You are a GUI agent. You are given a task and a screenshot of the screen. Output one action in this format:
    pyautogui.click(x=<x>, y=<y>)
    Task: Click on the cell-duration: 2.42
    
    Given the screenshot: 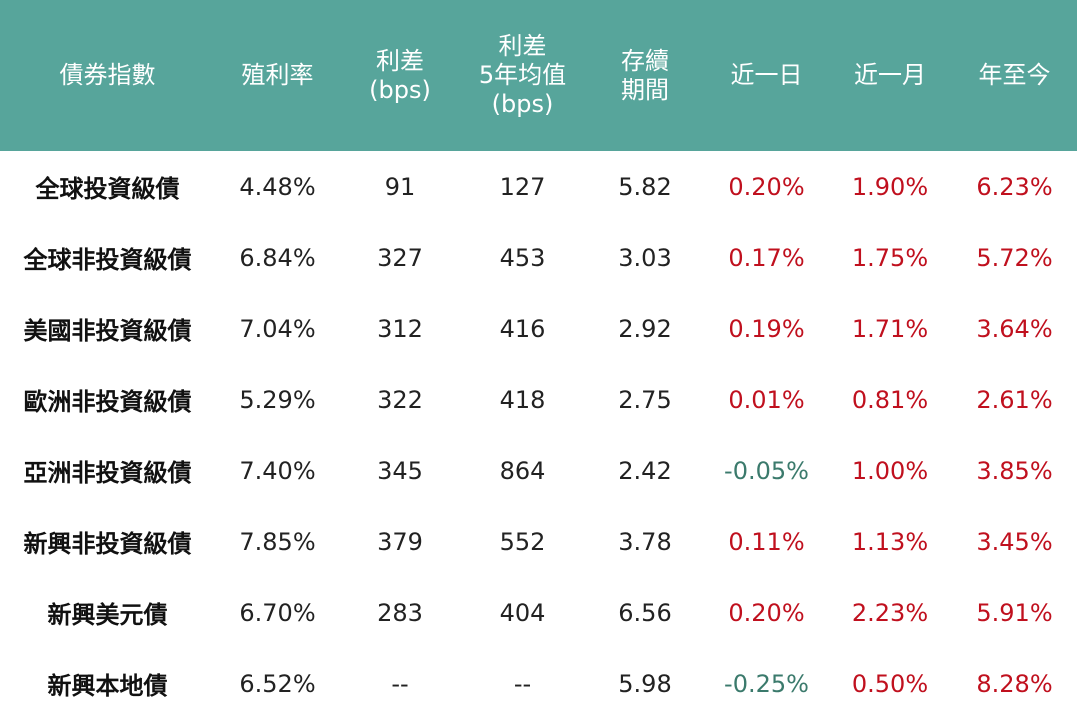 What is the action you would take?
    pyautogui.click(x=645, y=470)
    